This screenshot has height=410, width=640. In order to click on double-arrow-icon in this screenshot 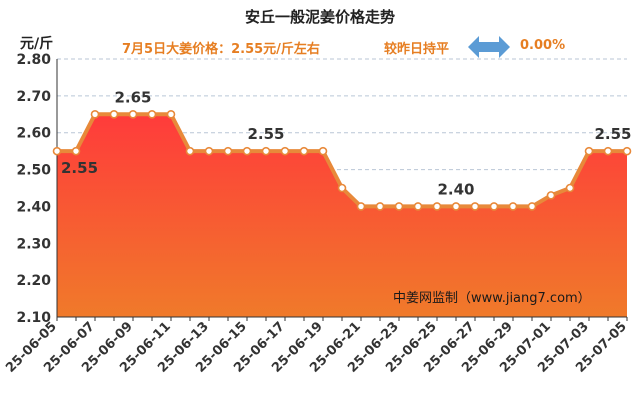, I will do `click(489, 47)`.